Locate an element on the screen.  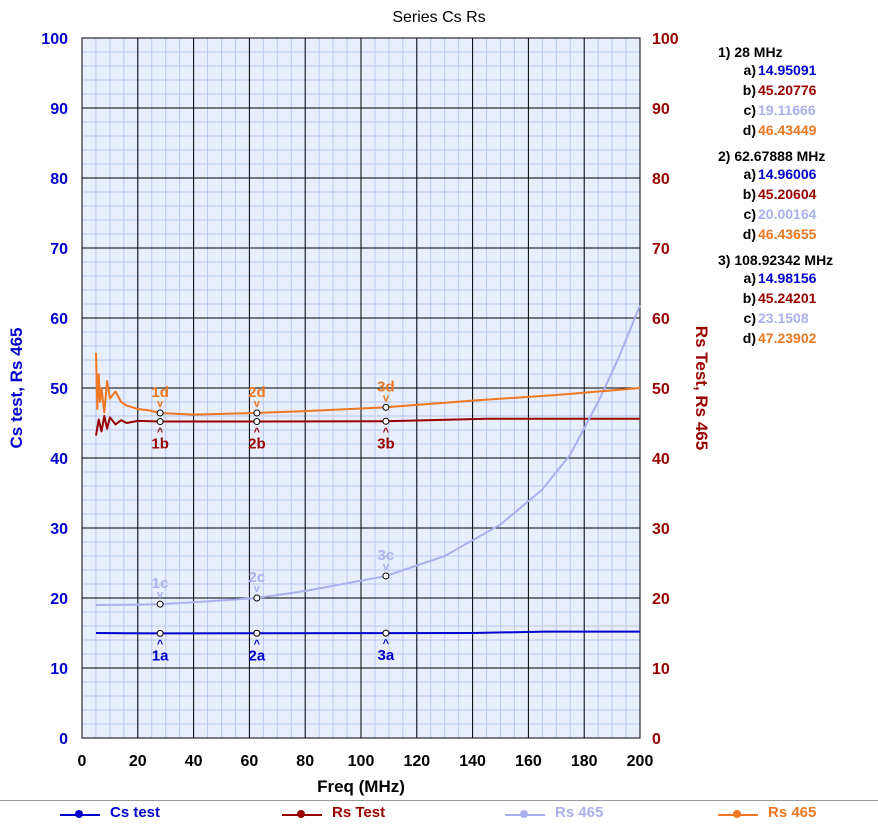
marker-readout-row: d) 46.43449 is located at coordinates (798, 132).